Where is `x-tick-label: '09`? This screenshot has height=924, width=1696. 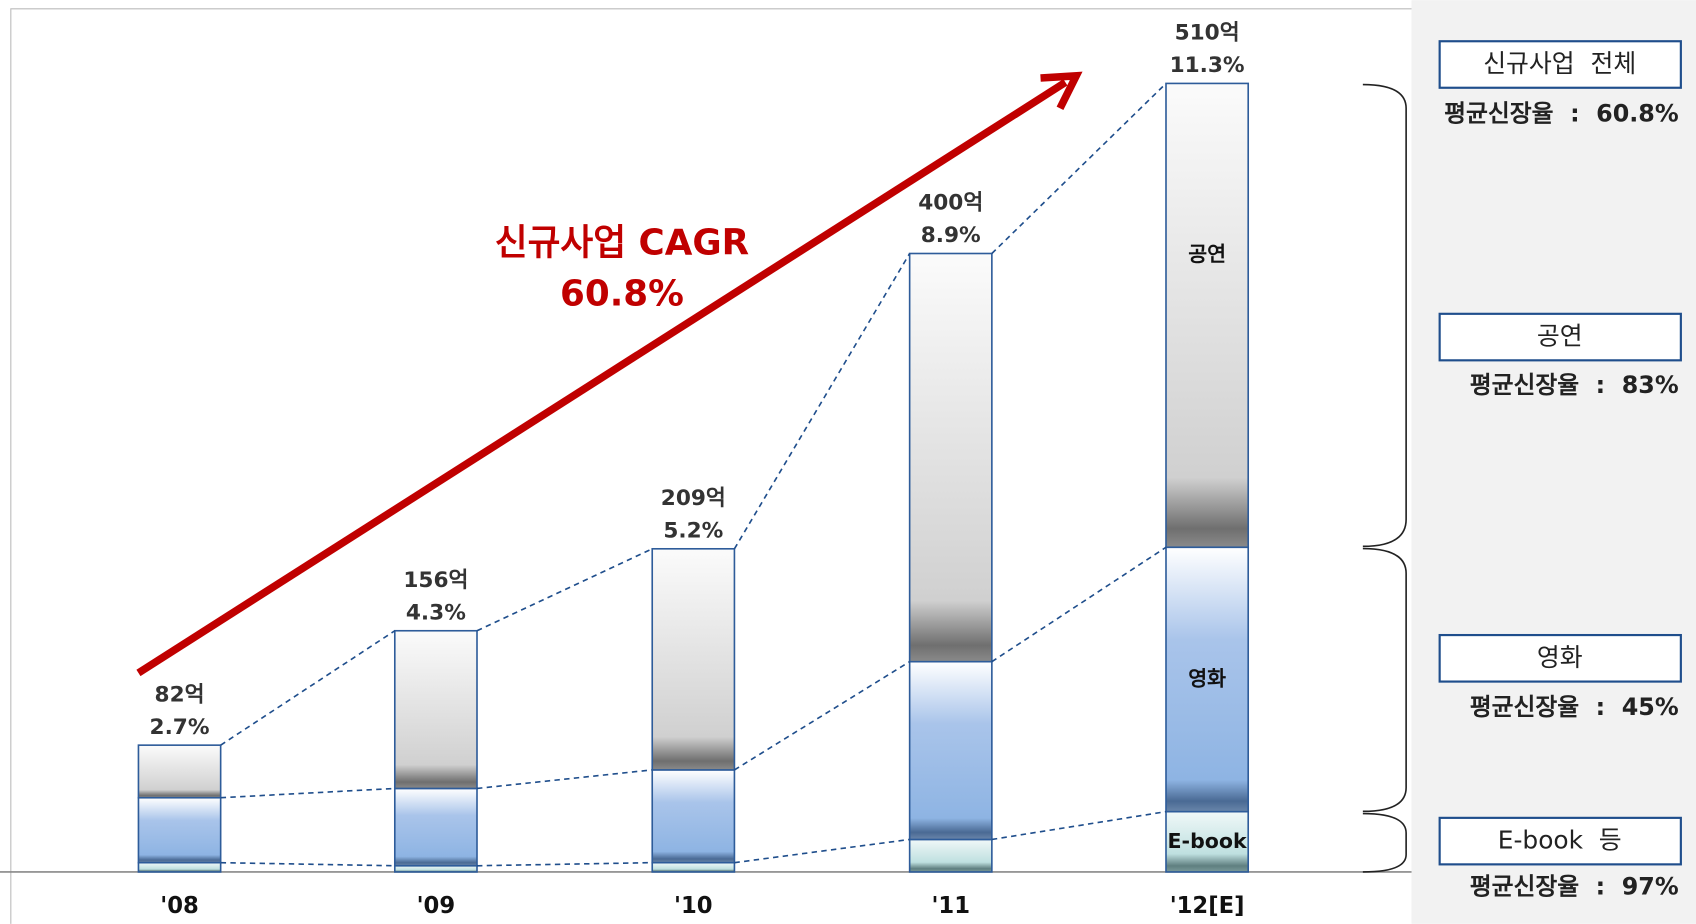 x-tick-label: '09 is located at coordinates (436, 906).